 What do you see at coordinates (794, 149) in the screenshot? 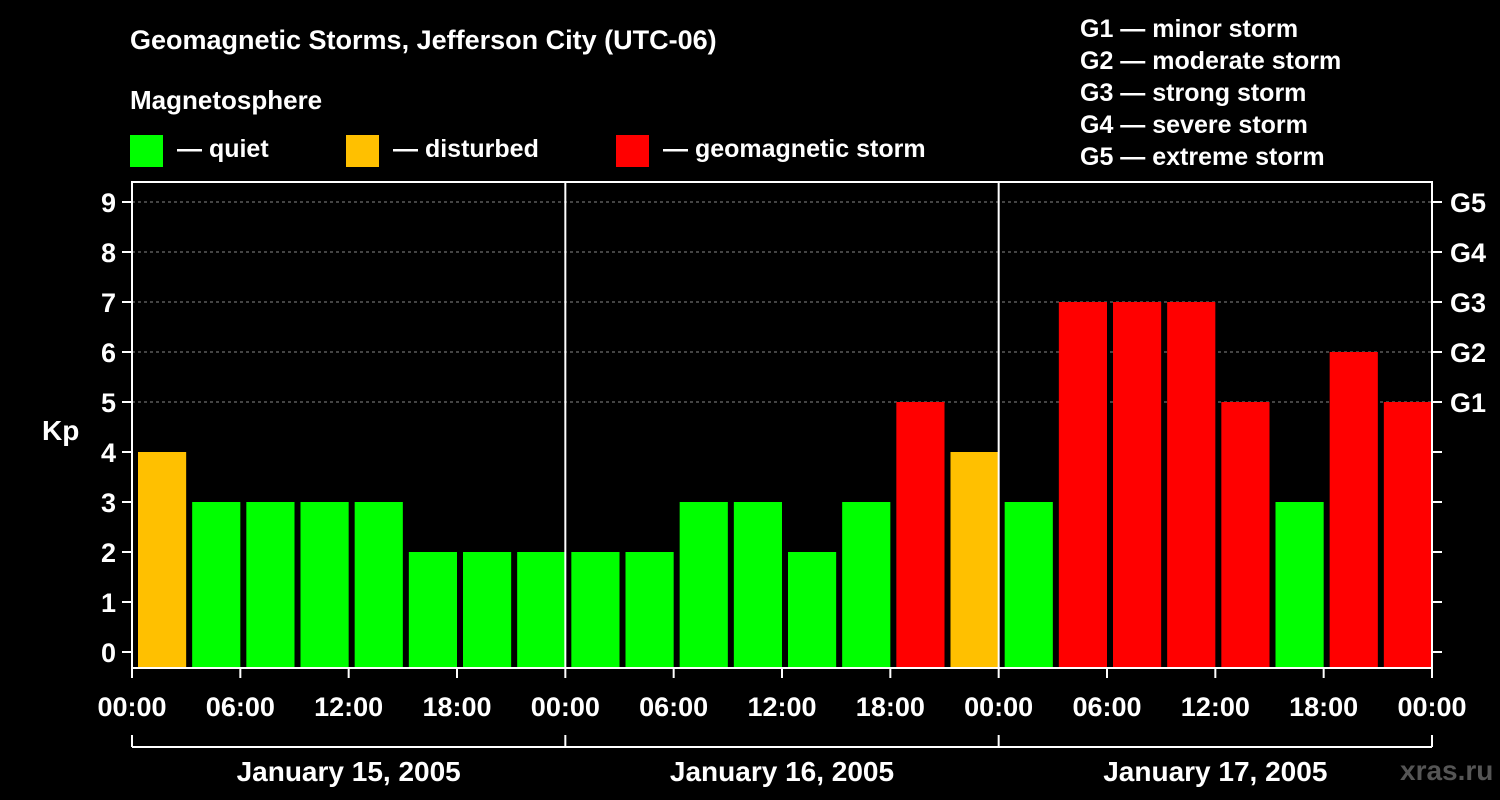
I see `legend-label-storm: — geomagnetic storm` at bounding box center [794, 149].